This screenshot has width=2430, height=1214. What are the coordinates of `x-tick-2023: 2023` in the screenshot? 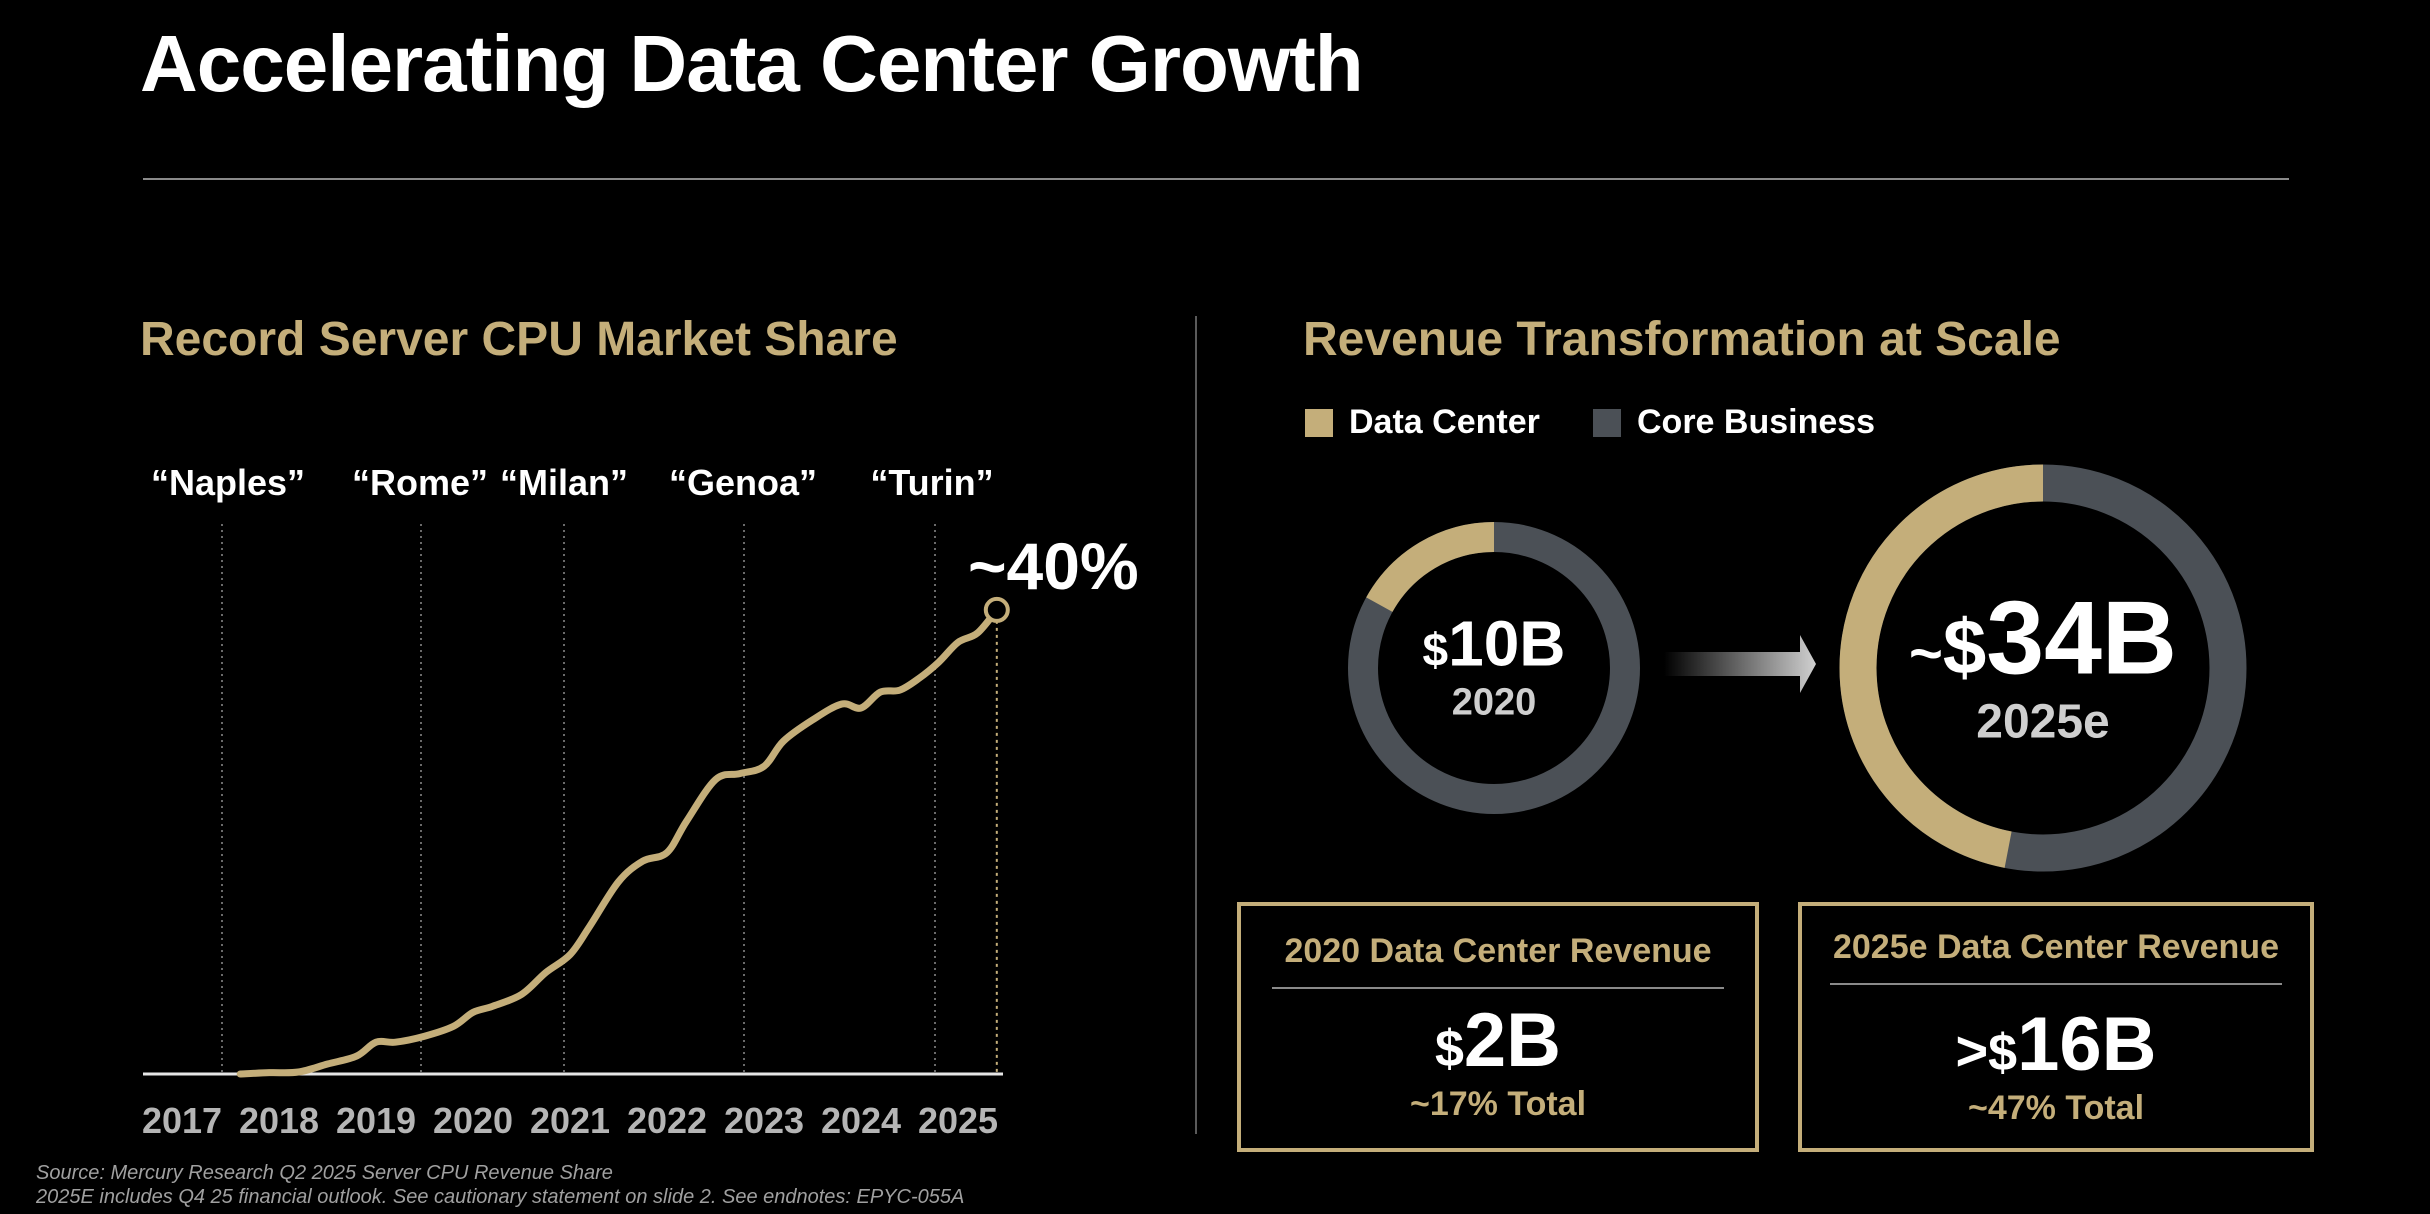 It's located at (764, 1120).